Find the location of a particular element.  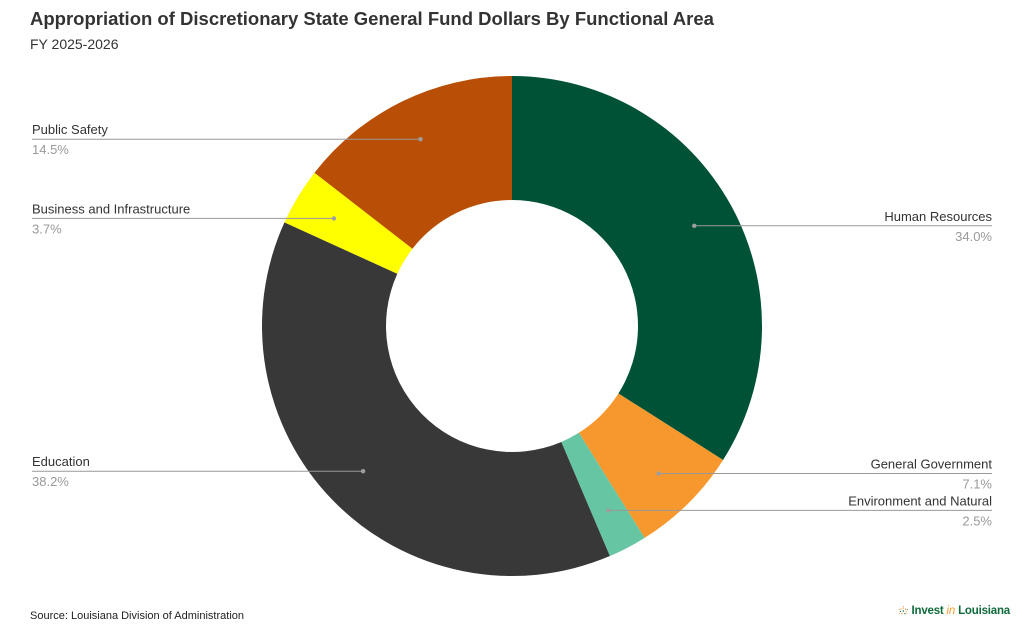

slice-label-education: Education is located at coordinates (61, 461).